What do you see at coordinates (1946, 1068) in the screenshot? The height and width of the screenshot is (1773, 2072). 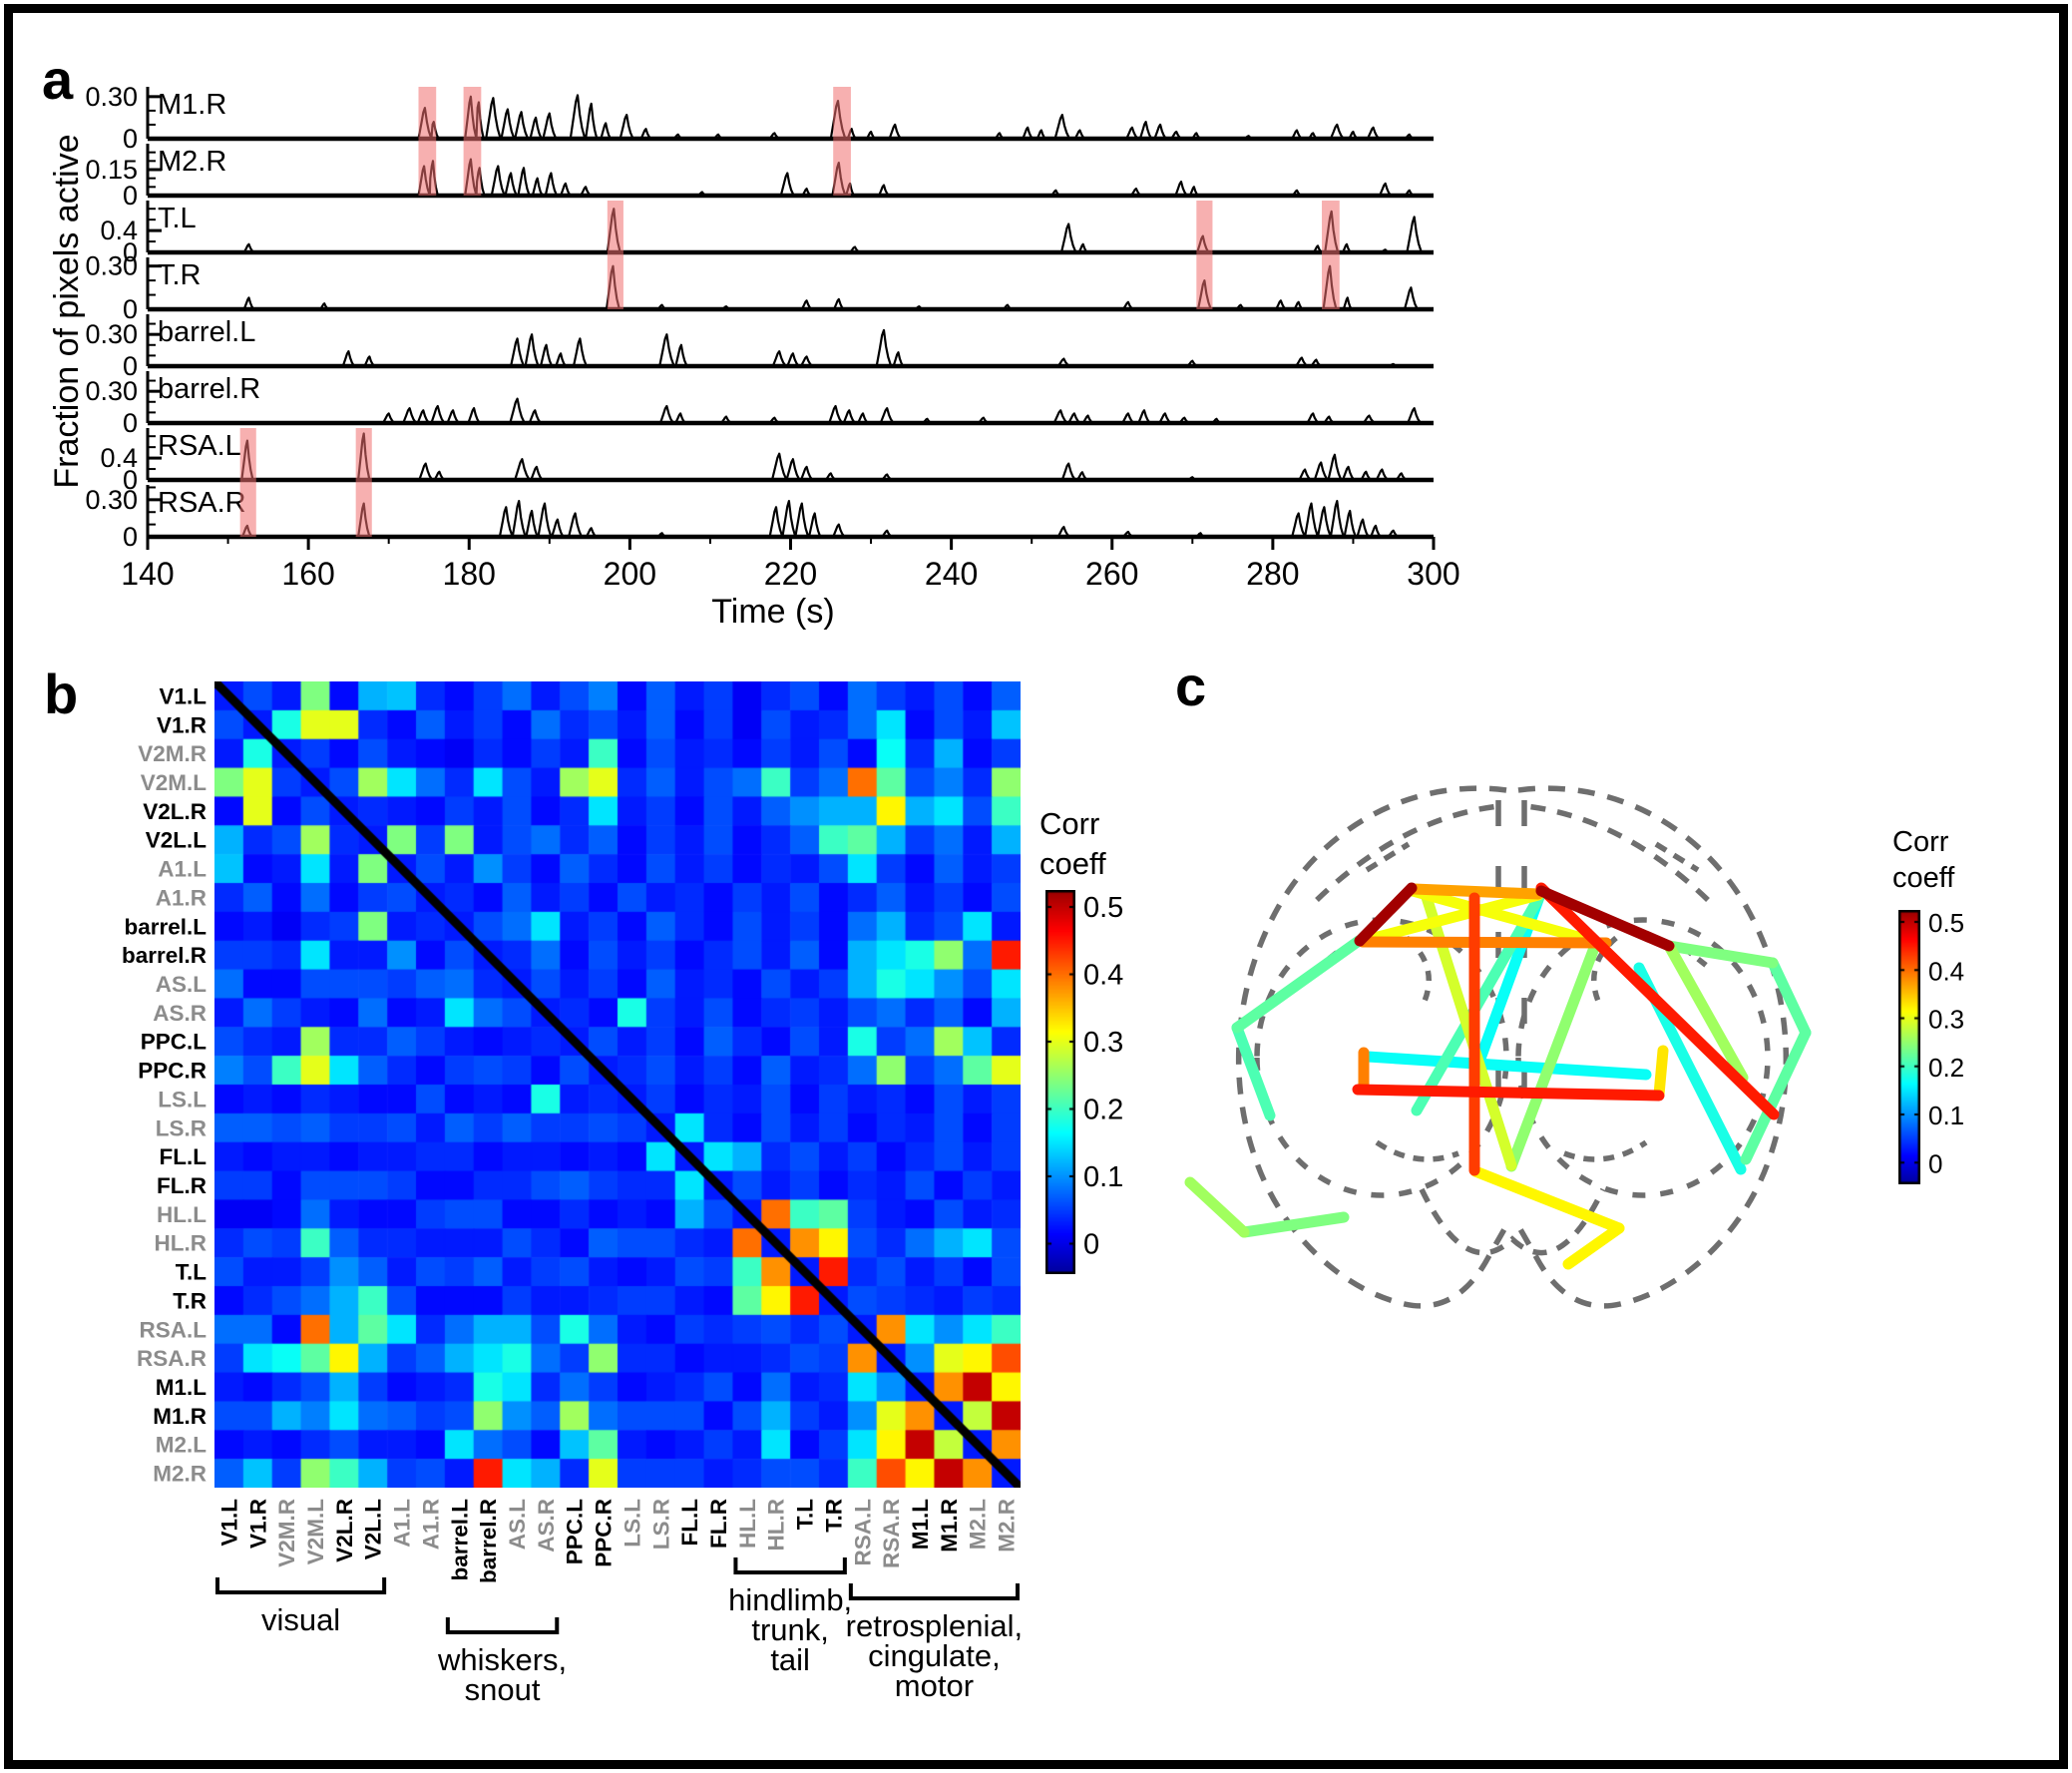 I see `colorbar-tick-label: 0.2` at bounding box center [1946, 1068].